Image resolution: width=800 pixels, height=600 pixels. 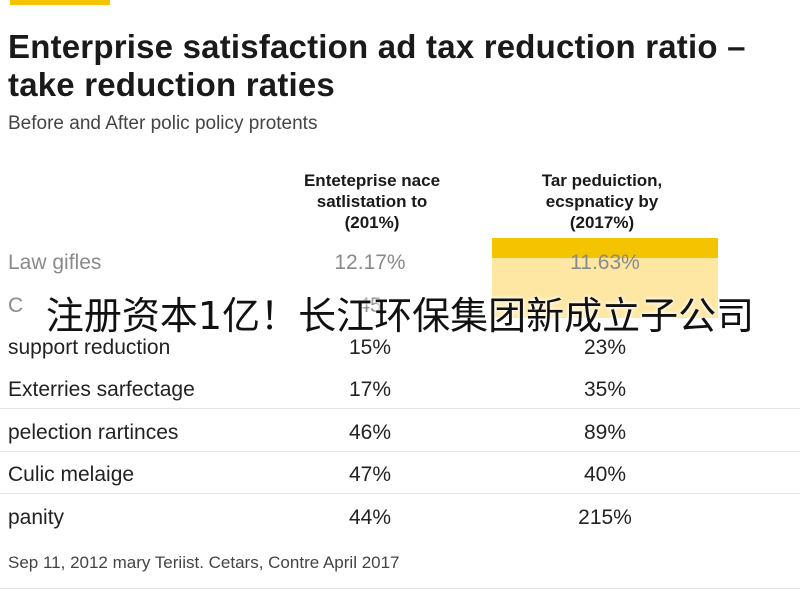 I want to click on highlight-column-top-band, so click(x=605, y=248).